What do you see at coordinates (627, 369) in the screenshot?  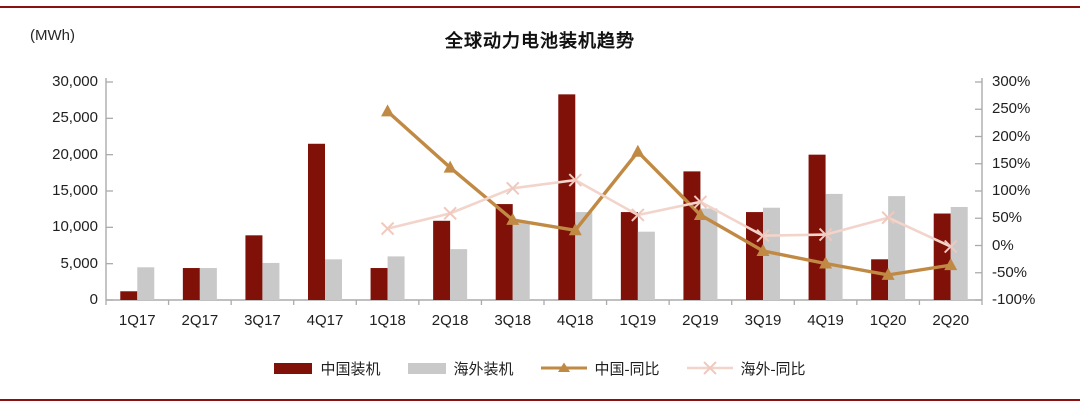 I see `legend-label: 中国-同比` at bounding box center [627, 369].